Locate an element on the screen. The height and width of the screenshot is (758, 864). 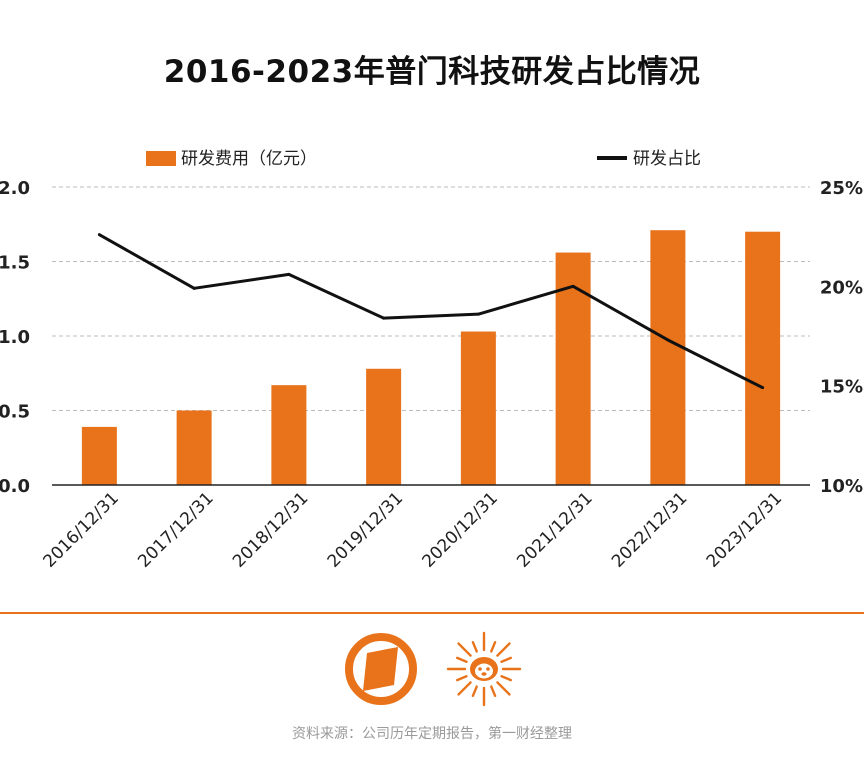
legend-line-label: 研发占比 is located at coordinates (667, 159).